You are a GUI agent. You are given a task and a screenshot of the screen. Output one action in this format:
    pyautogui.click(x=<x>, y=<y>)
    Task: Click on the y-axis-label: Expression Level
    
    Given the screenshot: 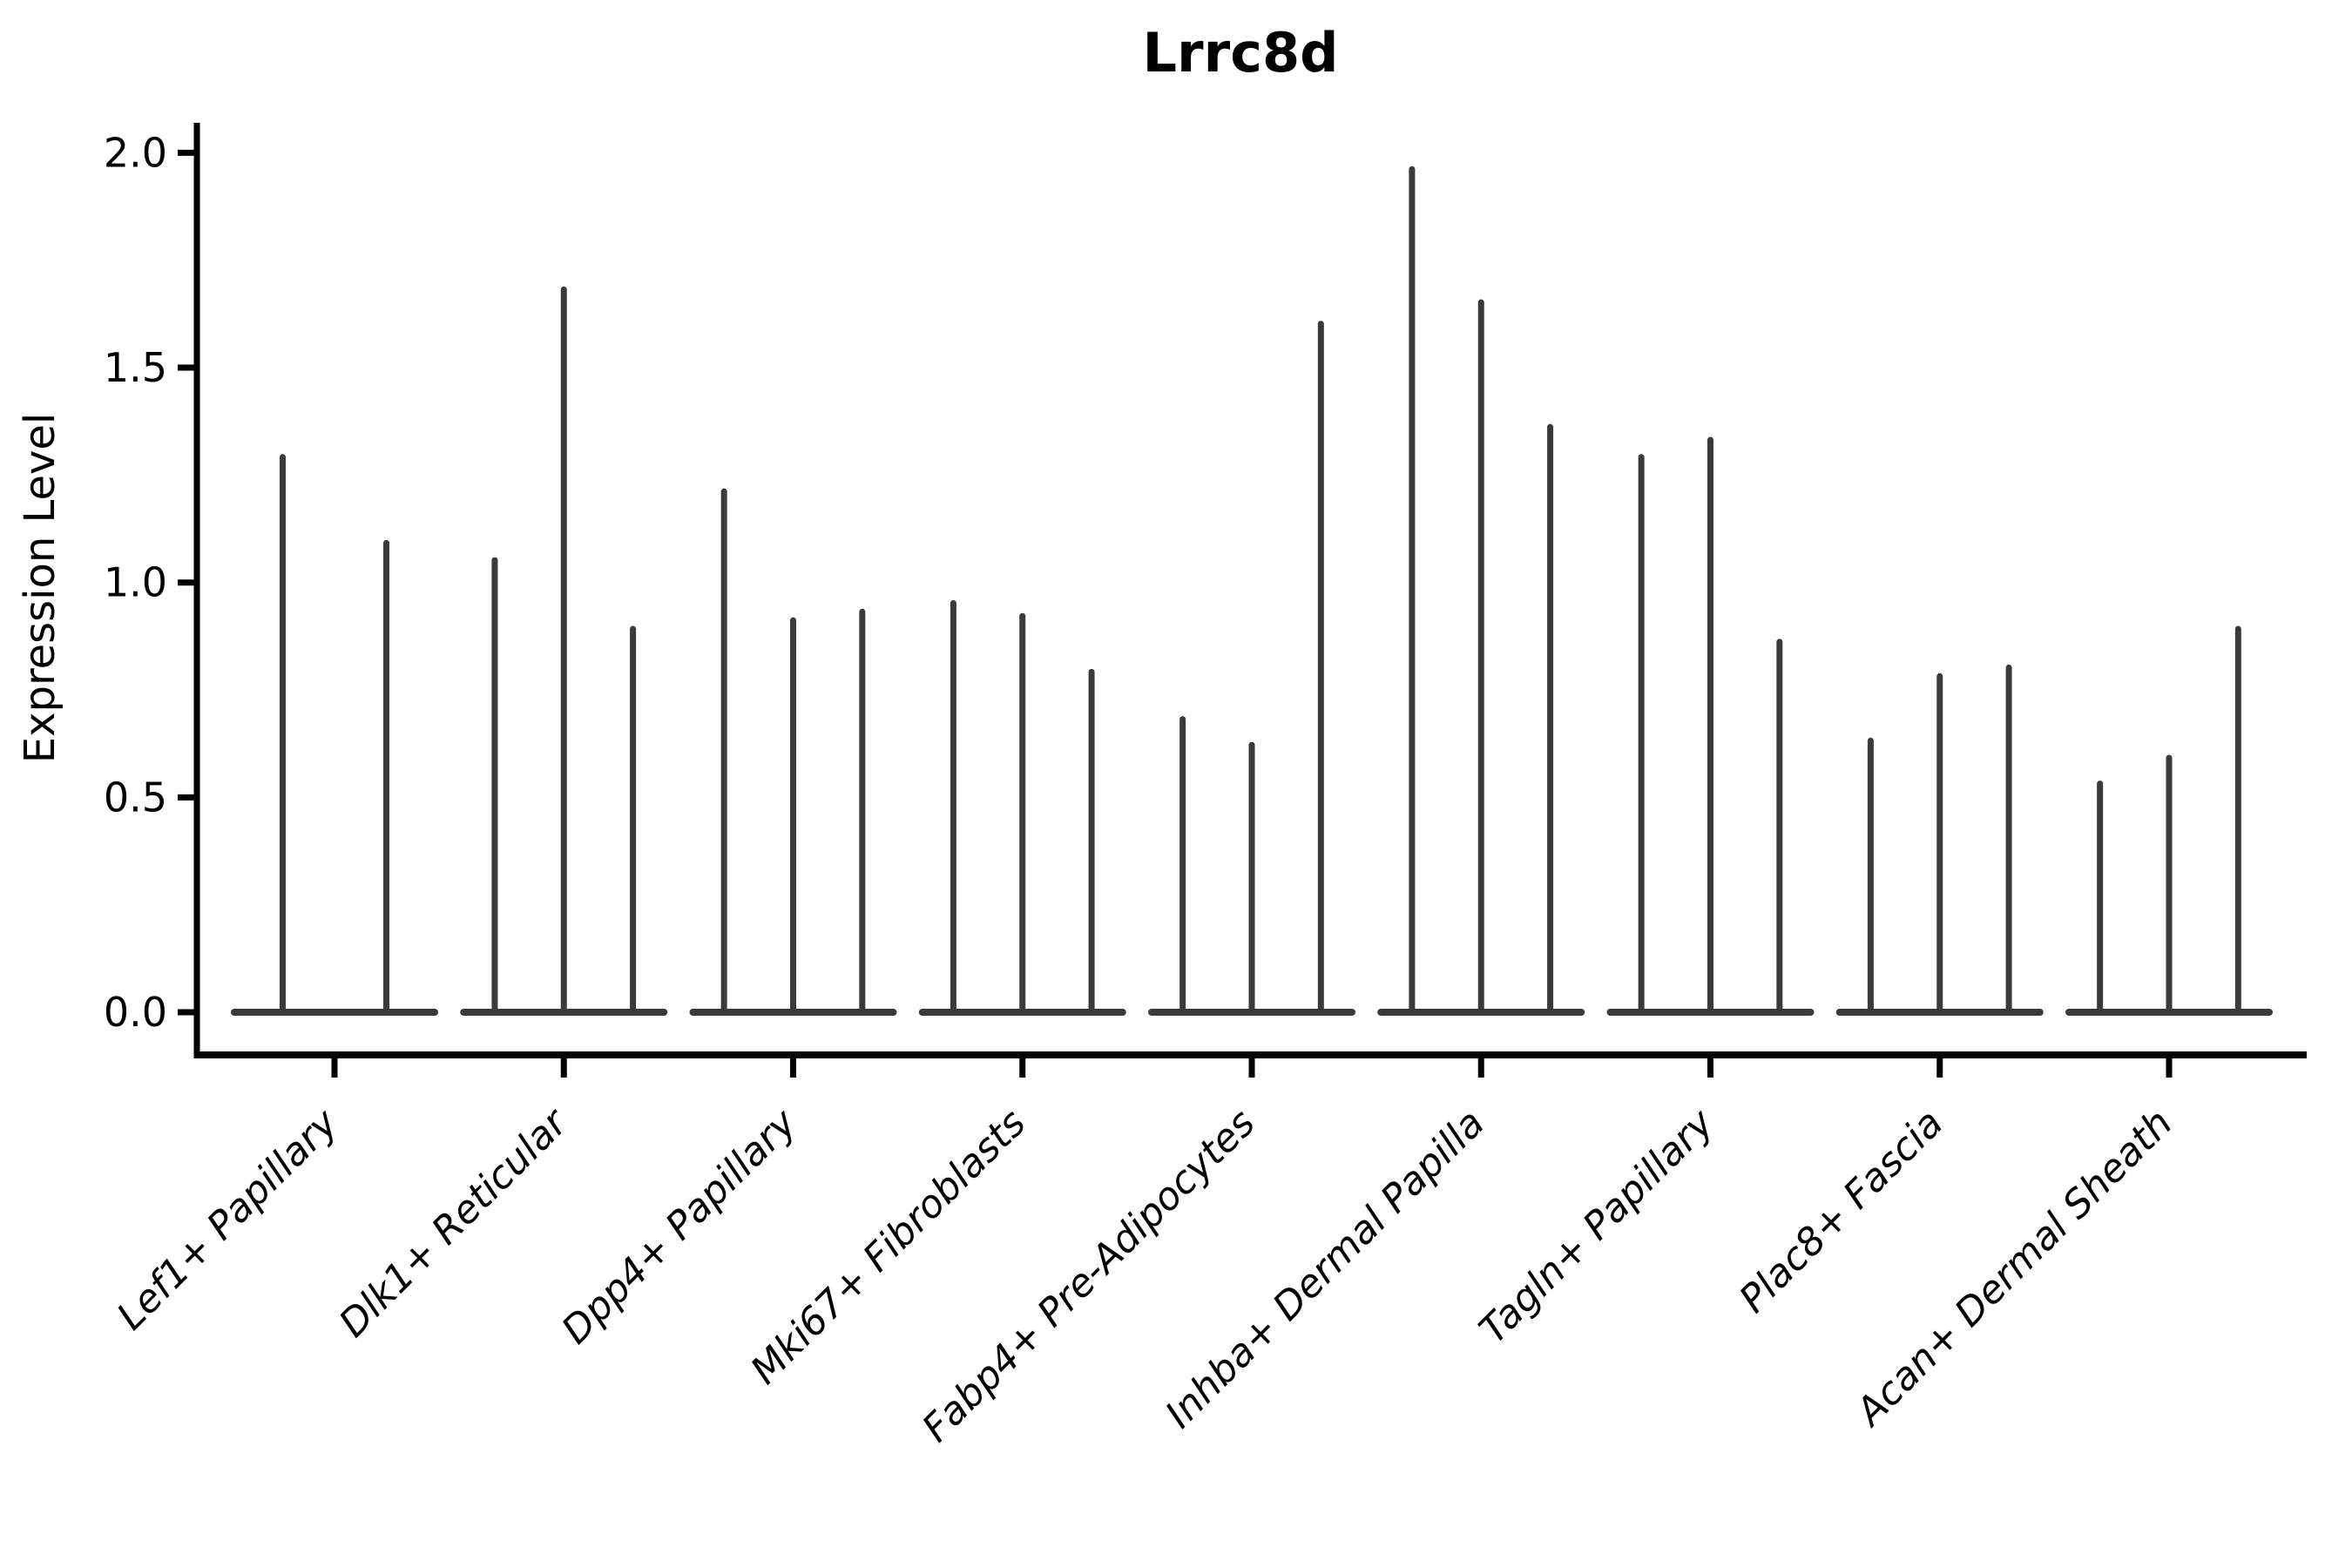 What is the action you would take?
    pyautogui.click(x=40, y=588)
    